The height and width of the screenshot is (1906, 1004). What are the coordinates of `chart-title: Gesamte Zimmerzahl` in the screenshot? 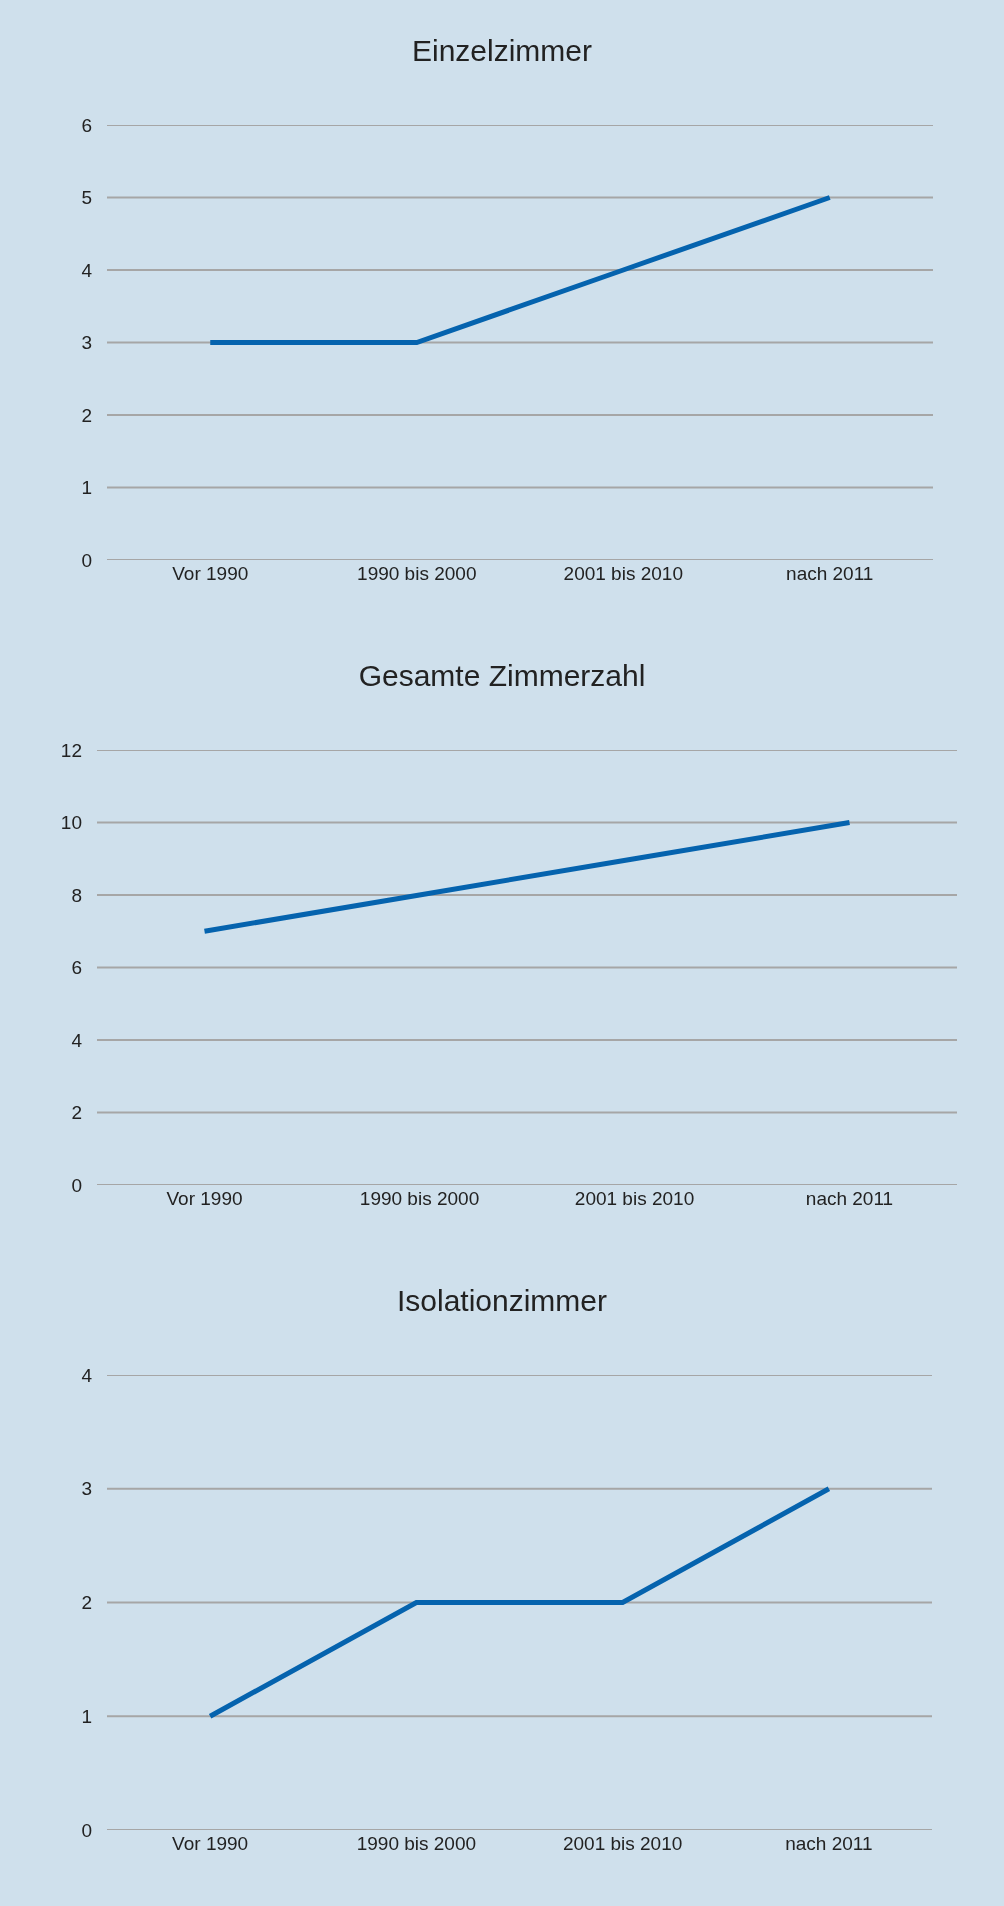 It's located at (502, 675).